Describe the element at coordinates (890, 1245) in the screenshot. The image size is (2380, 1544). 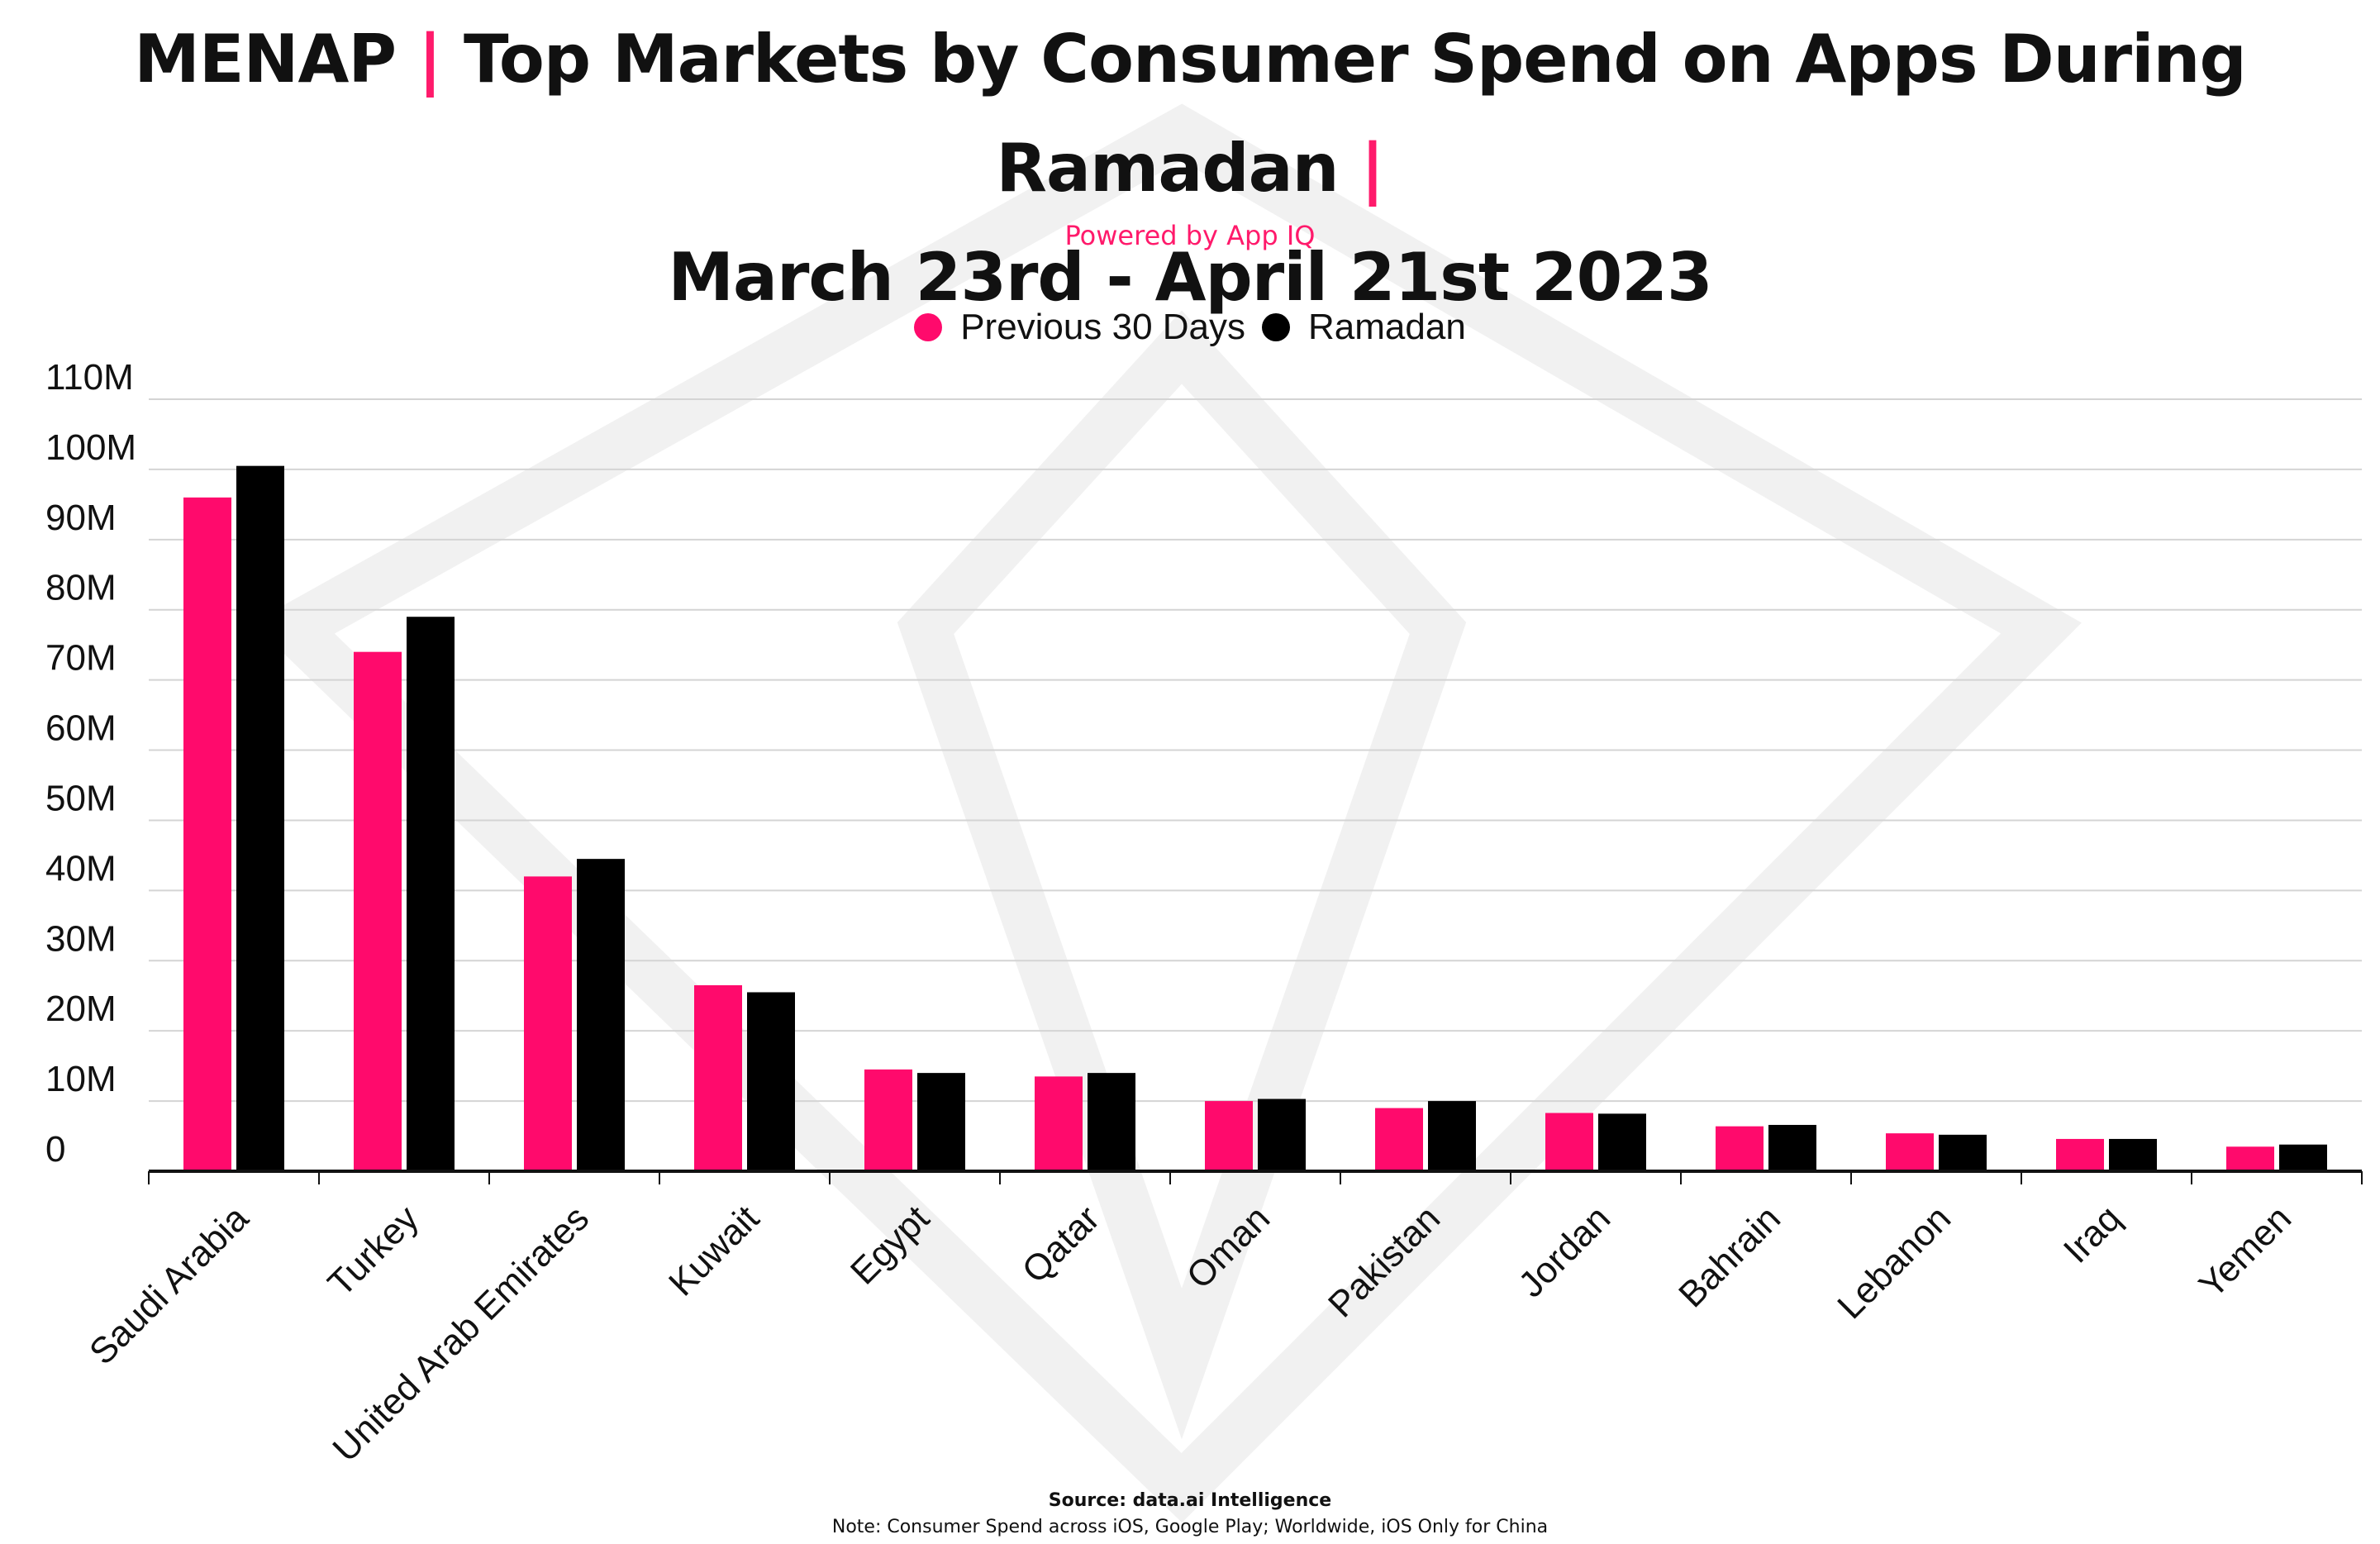
I see `x-tick-label: Egypt` at that location.